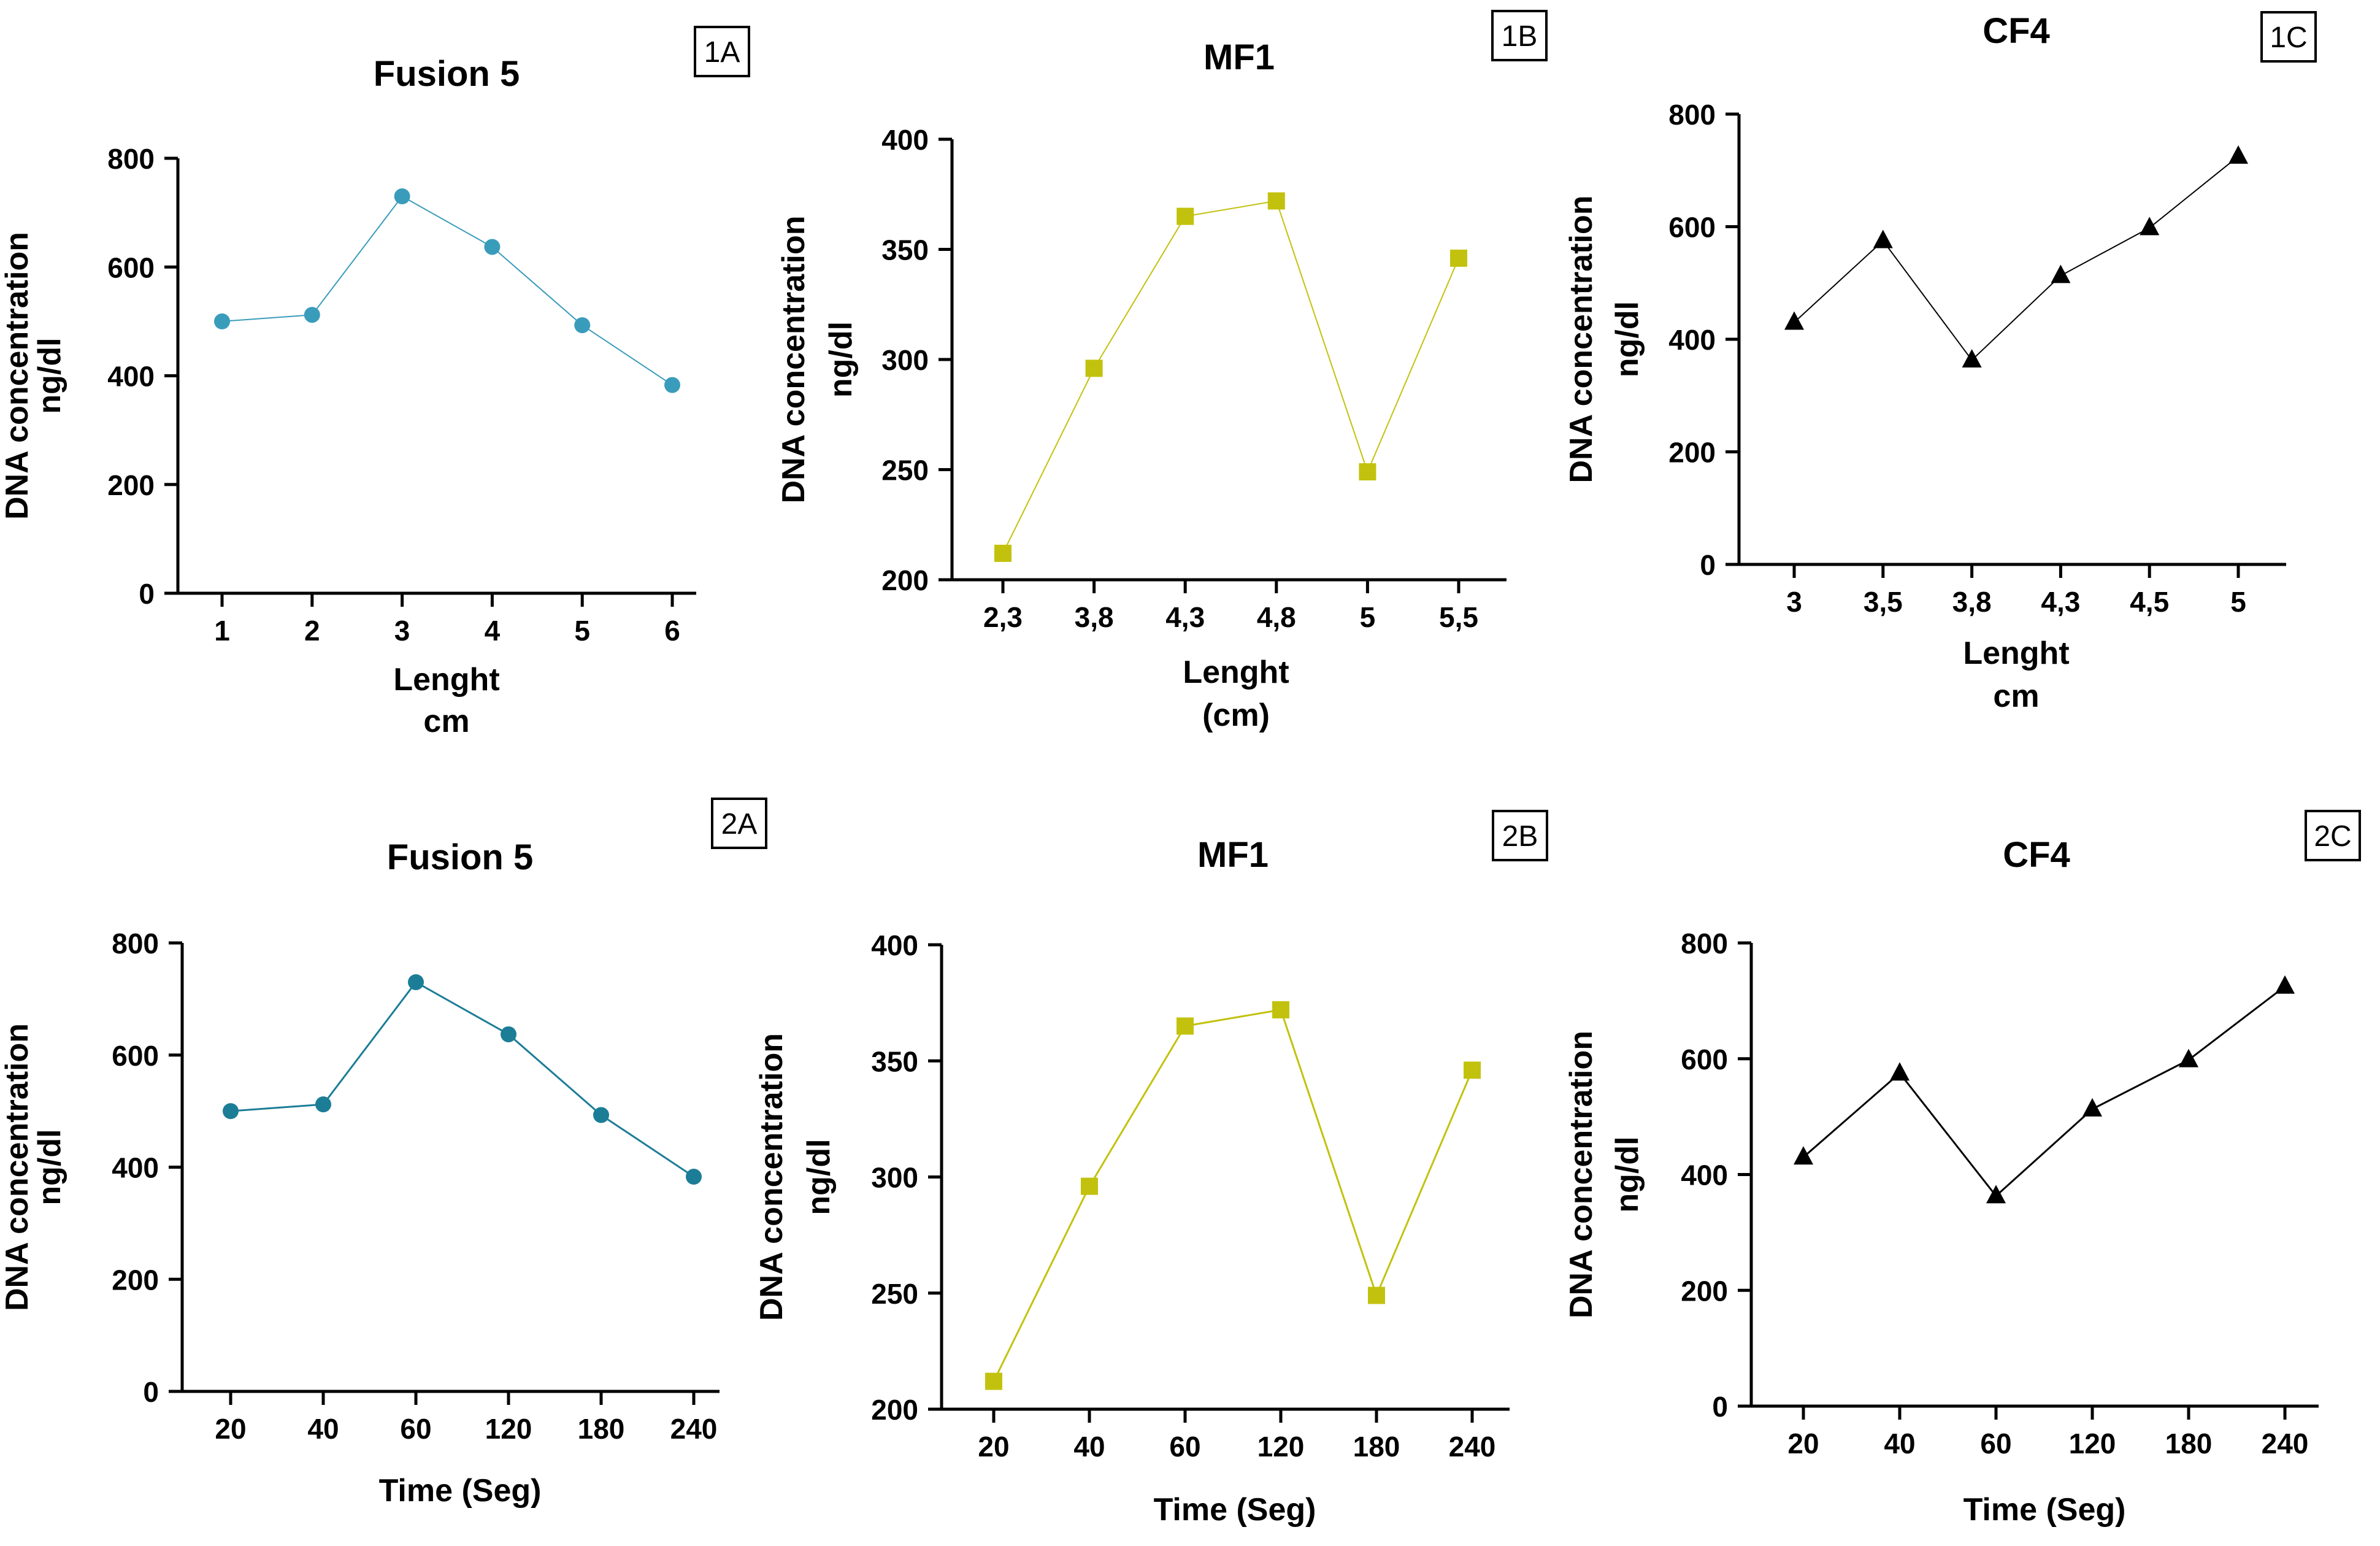  I want to click on y-tick-label: 250, so click(895, 1294).